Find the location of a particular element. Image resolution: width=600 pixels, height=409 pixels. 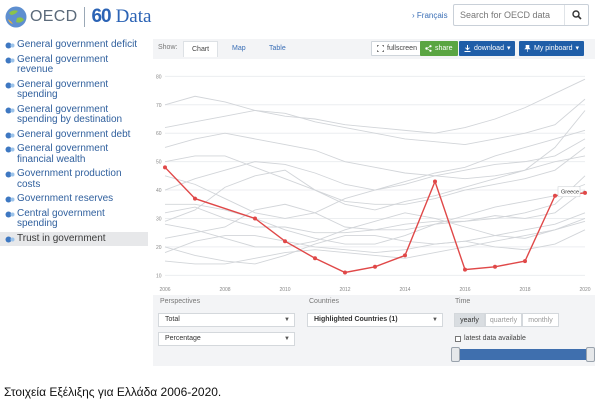

y-tick-label: 50 is located at coordinates (159, 163).